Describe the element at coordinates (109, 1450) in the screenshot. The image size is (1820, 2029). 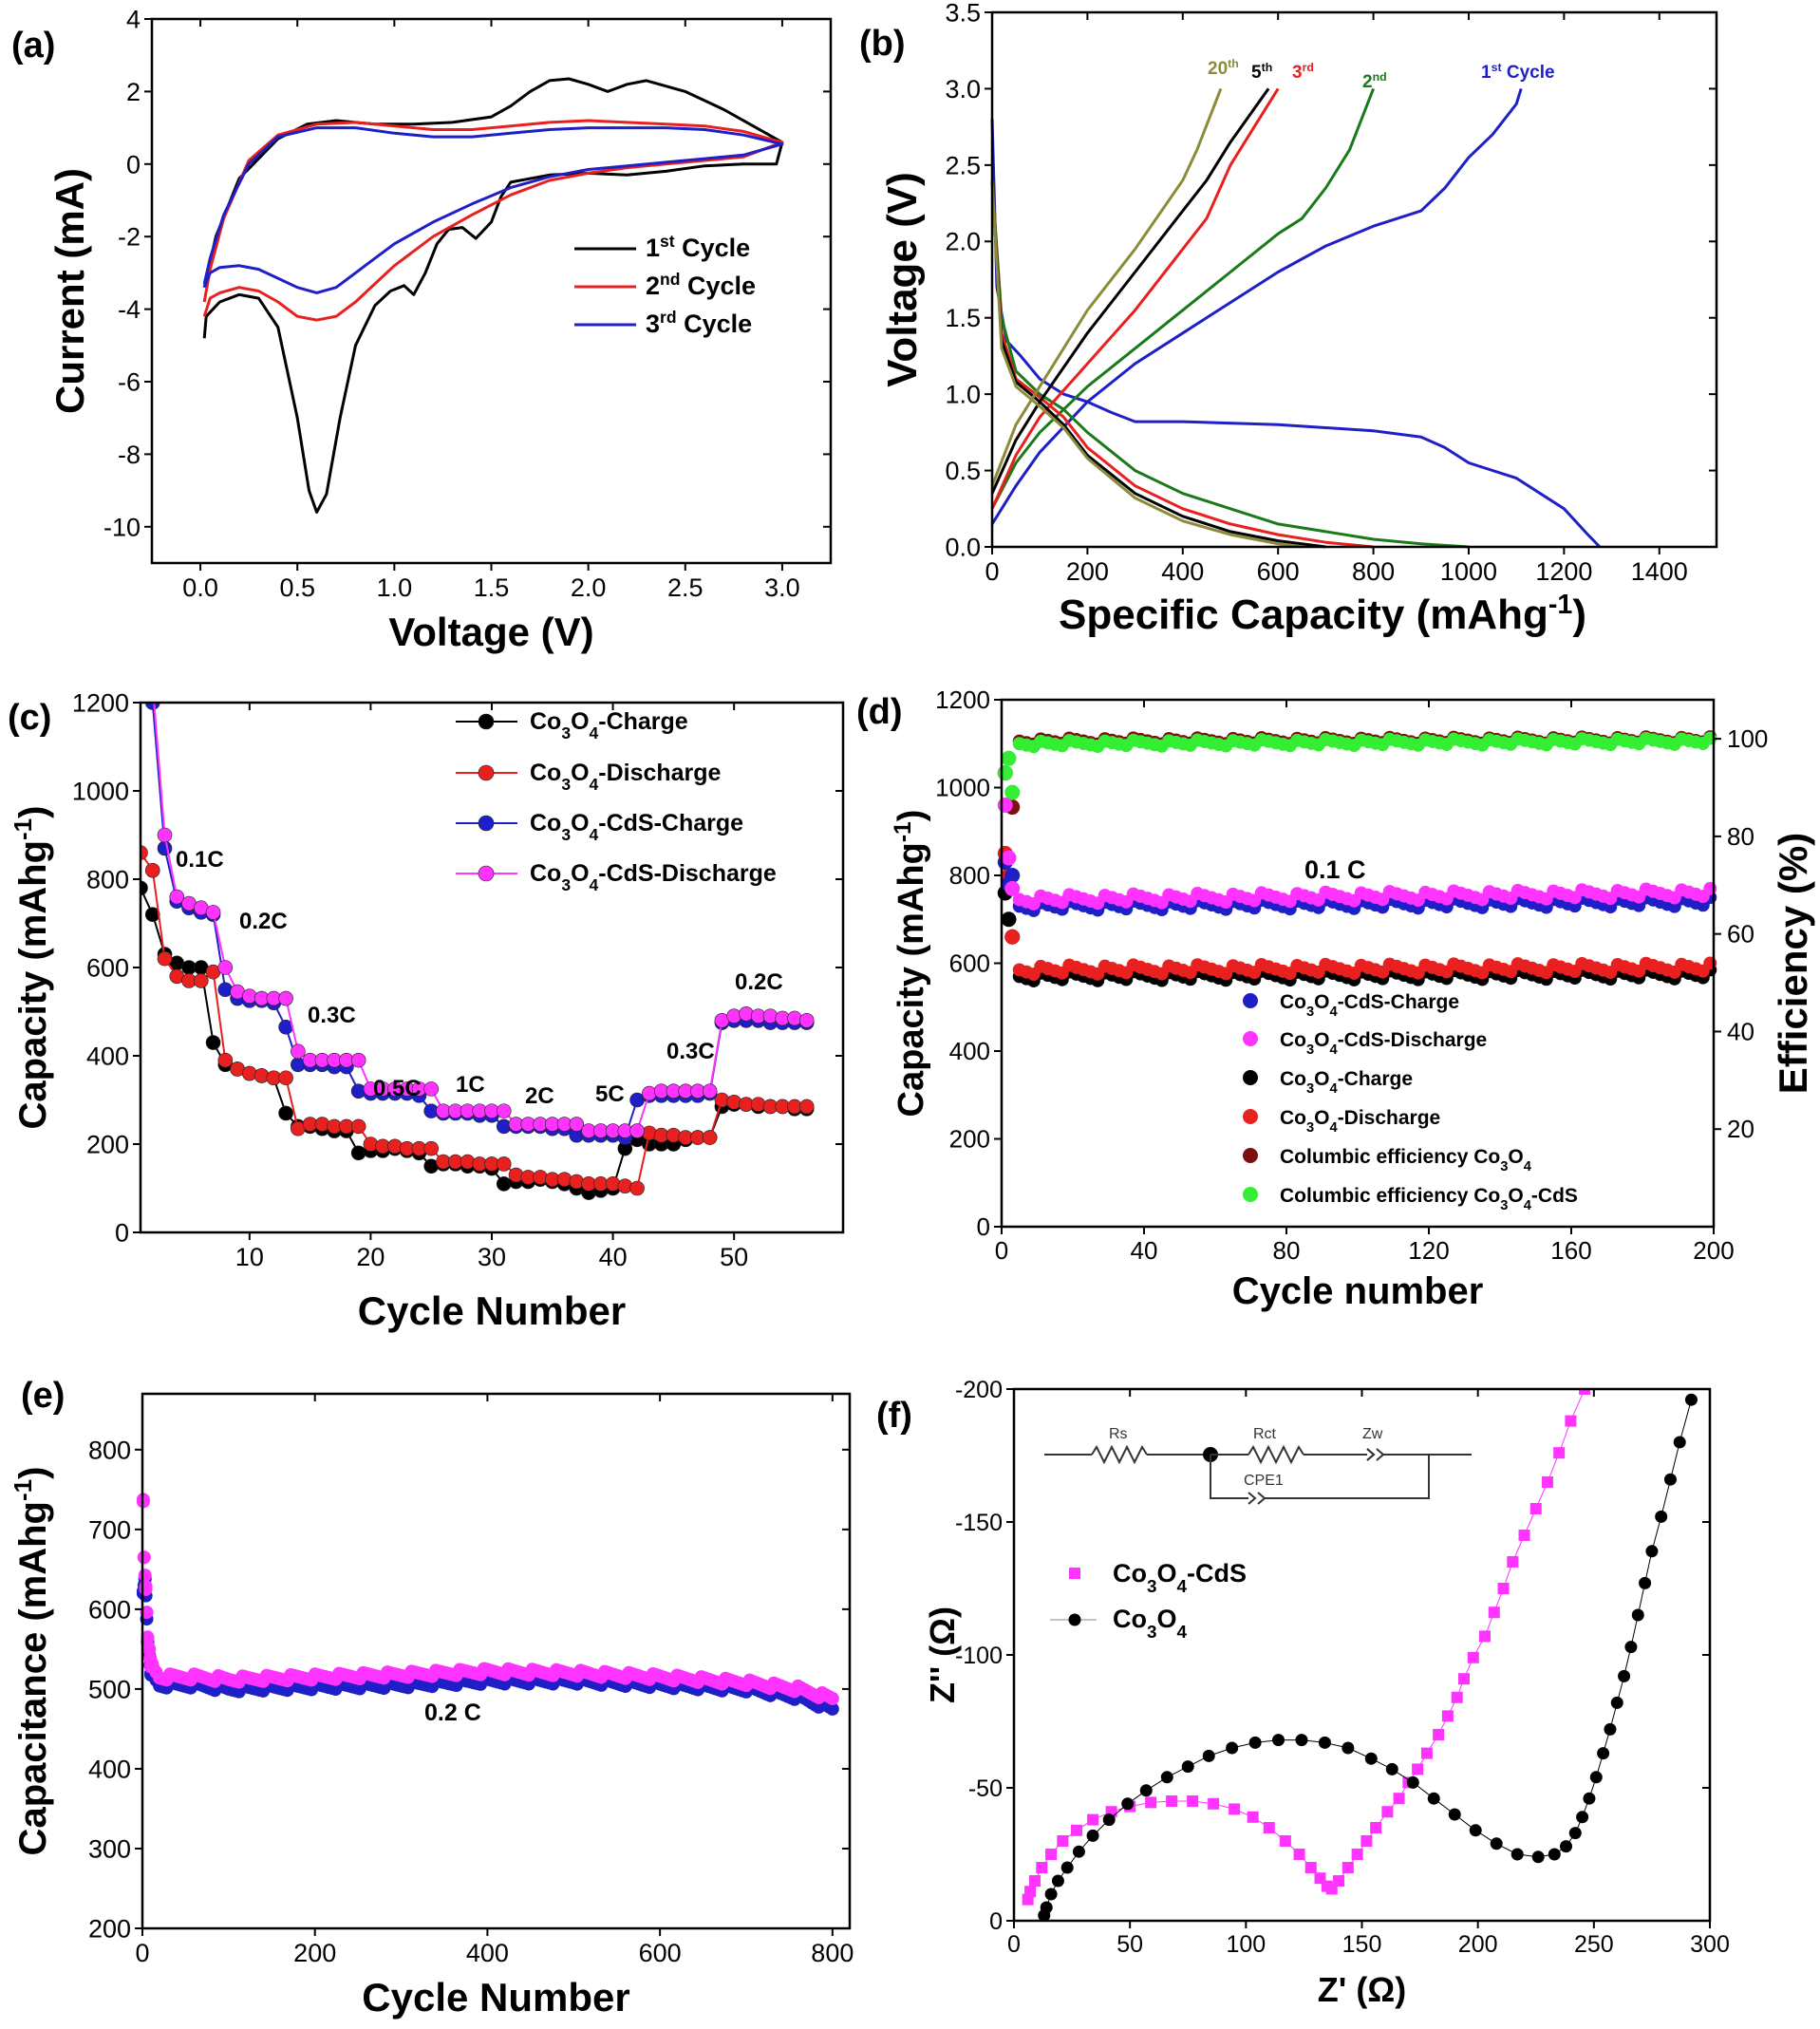
I see `y-tick-label: 800` at that location.